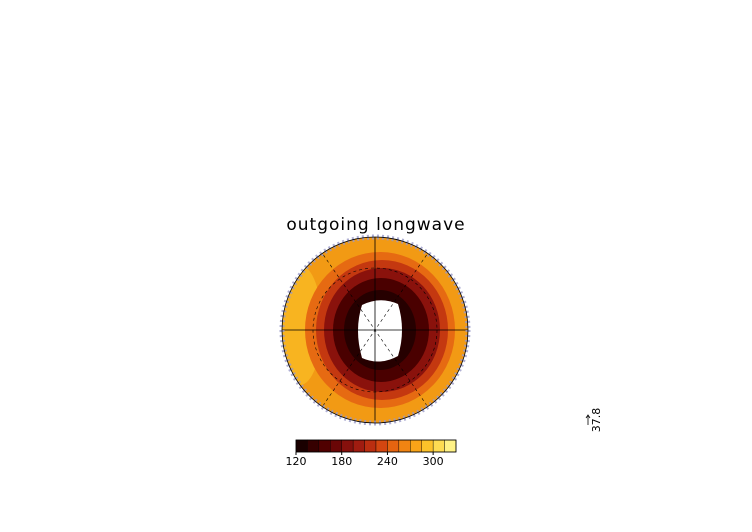  What do you see at coordinates (341, 461) in the screenshot?
I see `colorbar-tick-label: 180` at bounding box center [341, 461].